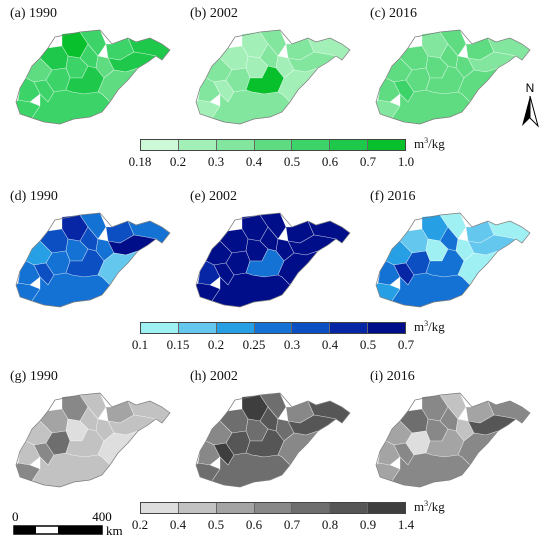 The image size is (550, 547). What do you see at coordinates (530, 105) in the screenshot?
I see `north-arrow: N` at bounding box center [530, 105].